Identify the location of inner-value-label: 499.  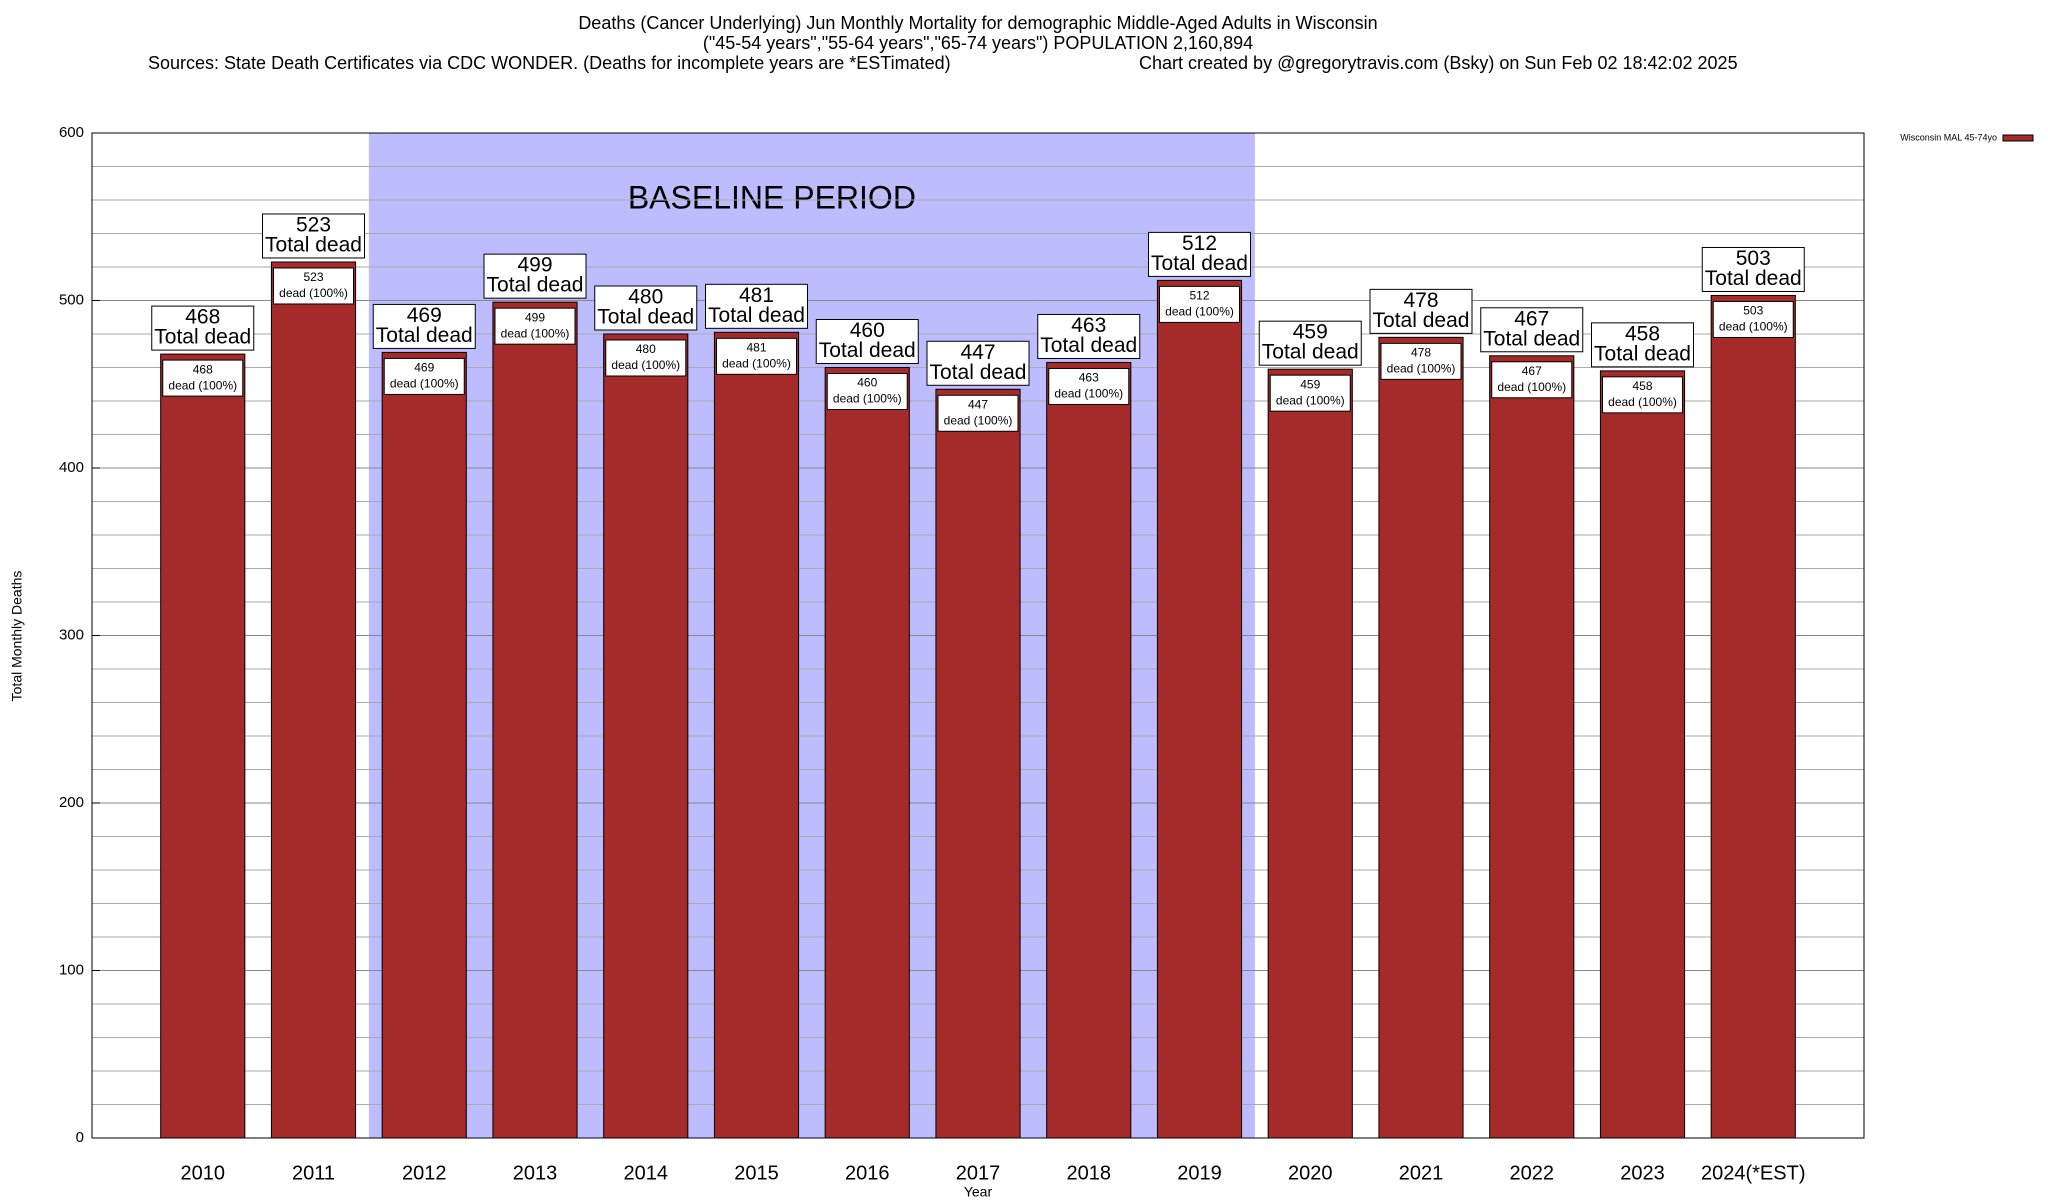
(535, 317).